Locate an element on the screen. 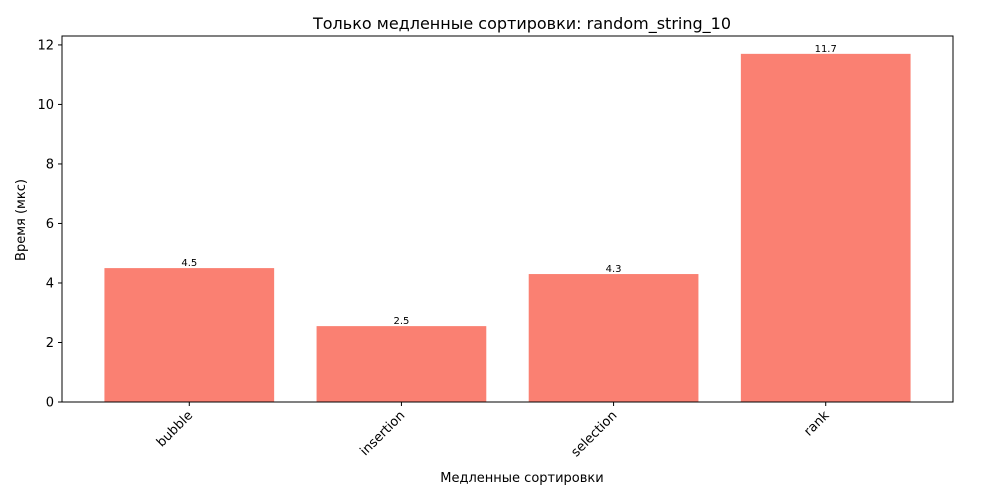 Image resolution: width=1000 pixels, height=500 pixels. x-axis-label: Медленные сортировки is located at coordinates (521, 478).